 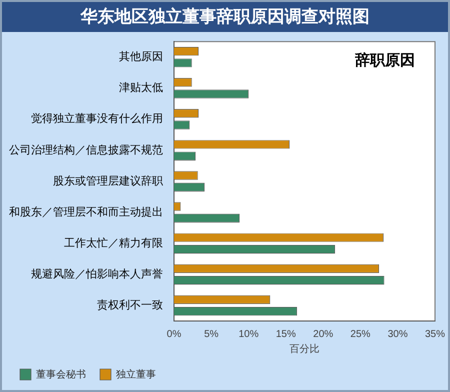 I want to click on x-axis-title: 百分比, so click(x=304, y=348).